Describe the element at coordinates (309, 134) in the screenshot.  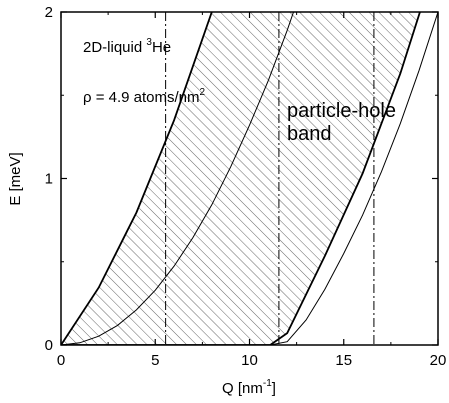
I see `band-label-line2: band` at that location.